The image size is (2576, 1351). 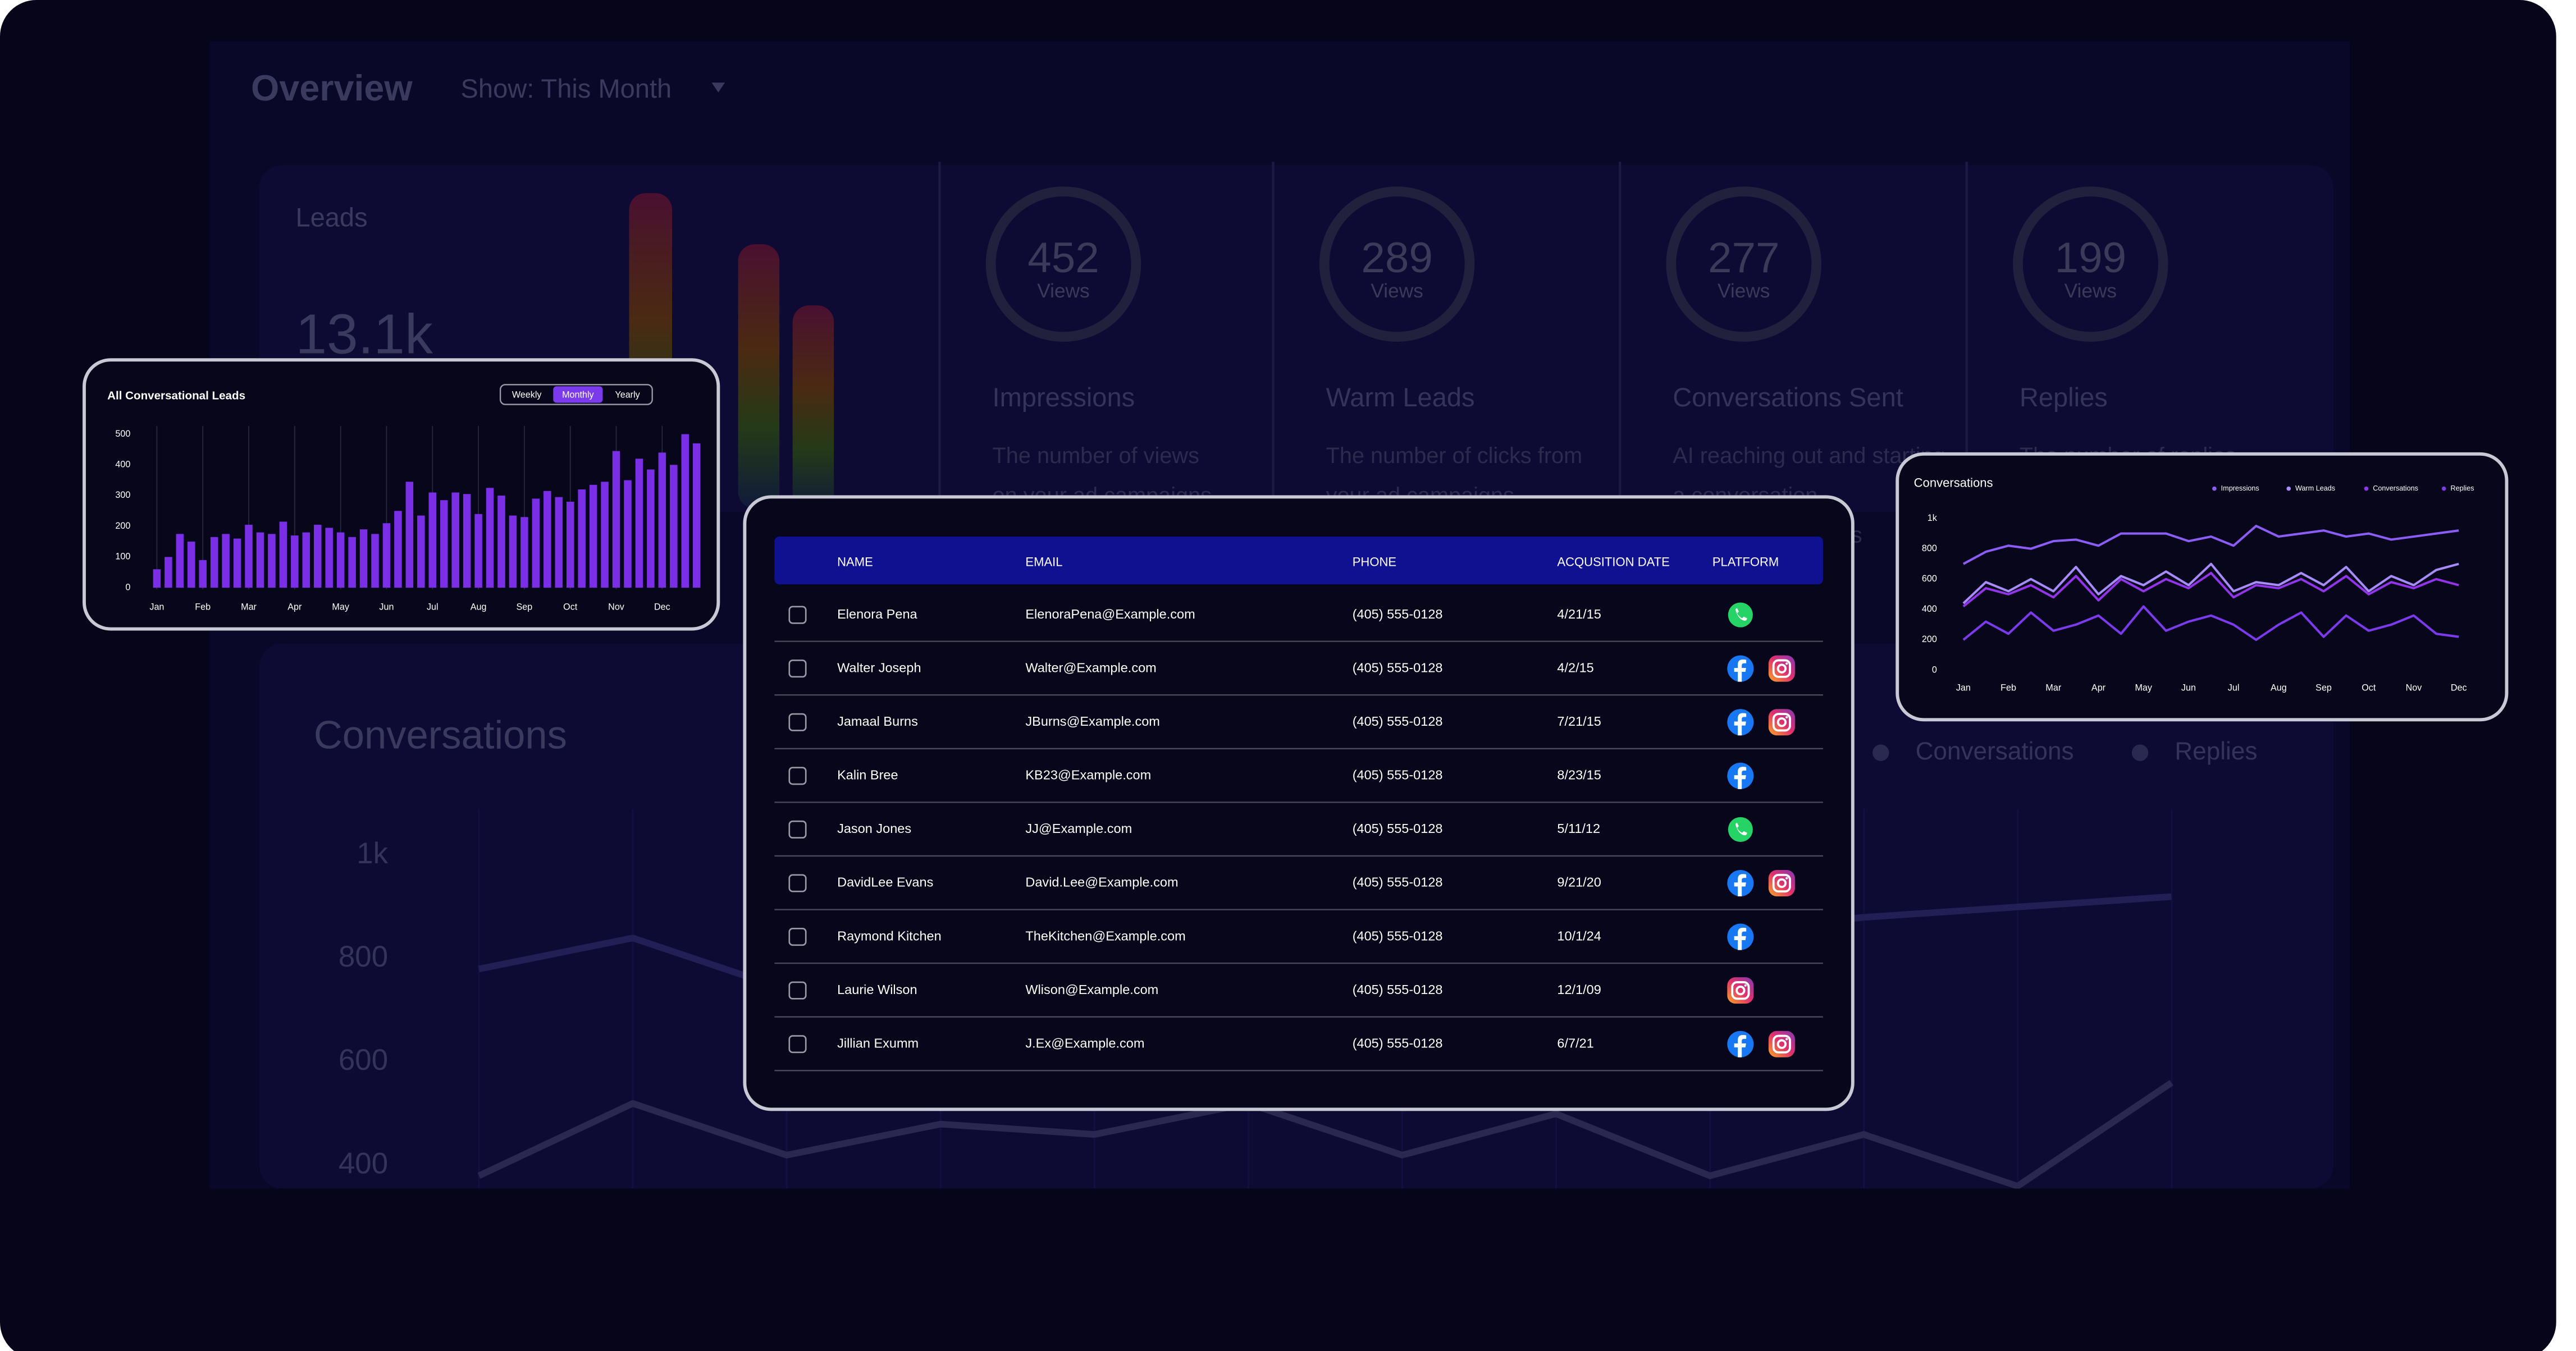 What do you see at coordinates (386, 607) in the screenshot?
I see `x-tick-label: Jun` at bounding box center [386, 607].